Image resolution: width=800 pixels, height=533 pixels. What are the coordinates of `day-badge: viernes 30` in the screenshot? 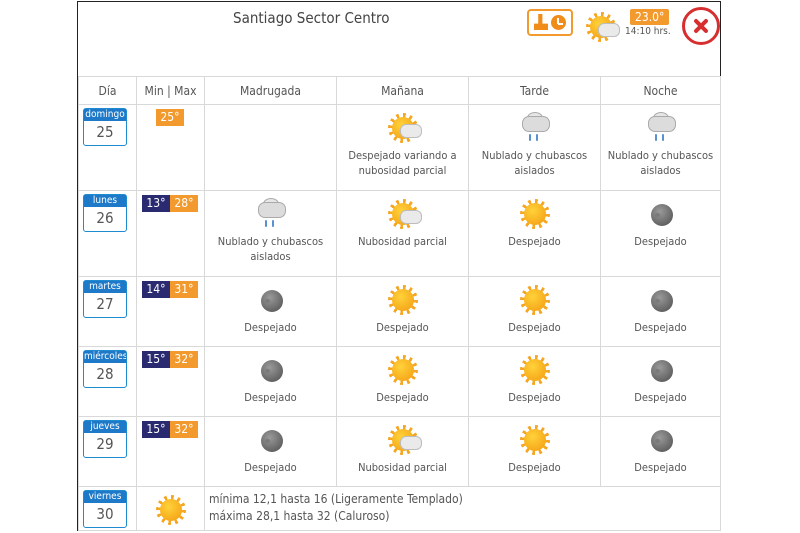 It's located at (105, 509).